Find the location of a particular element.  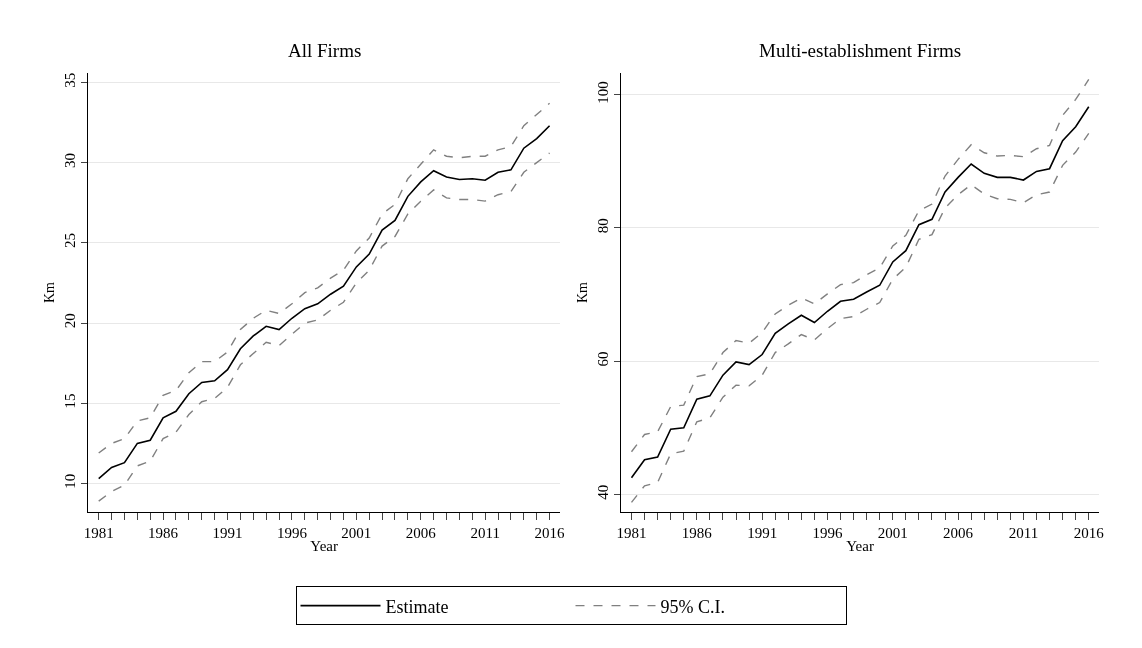

chart-title: Multi-establishment Firms is located at coordinates (860, 50).